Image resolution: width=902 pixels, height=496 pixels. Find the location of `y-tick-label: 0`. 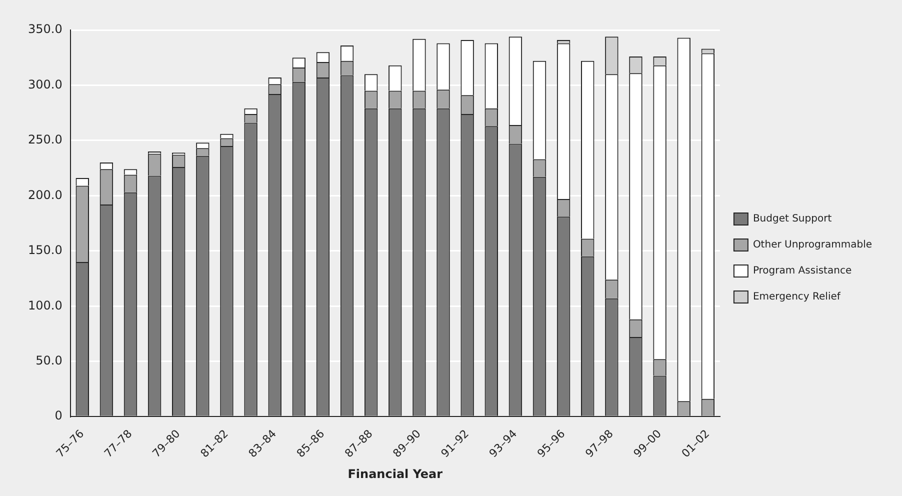

y-tick-label: 0 is located at coordinates (58, 415).